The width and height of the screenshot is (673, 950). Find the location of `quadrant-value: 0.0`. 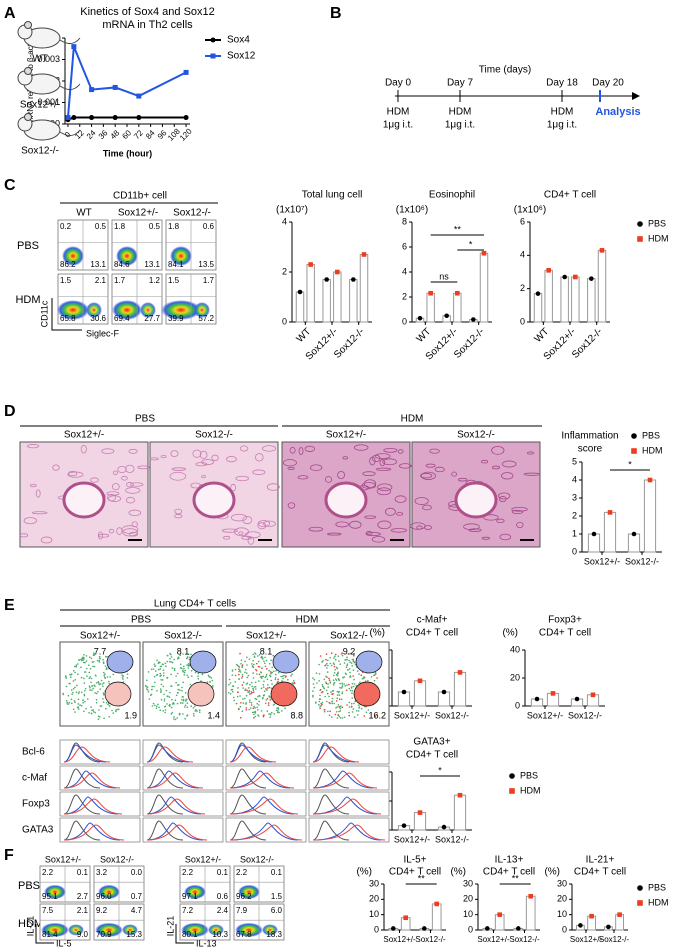

quadrant-value: 0.0 is located at coordinates (137, 872).